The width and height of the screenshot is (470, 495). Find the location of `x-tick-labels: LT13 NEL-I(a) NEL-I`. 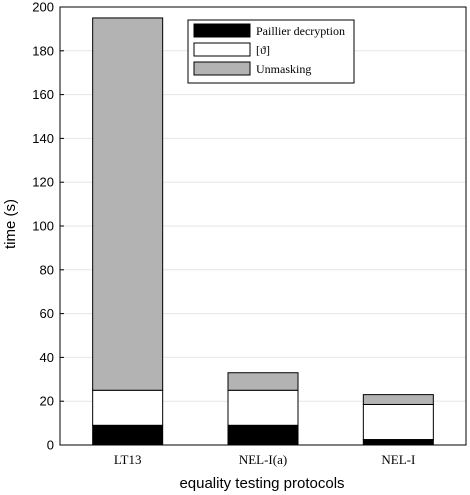

x-tick-labels: LT13 NEL-I(a) NEL-I is located at coordinates (264, 454).